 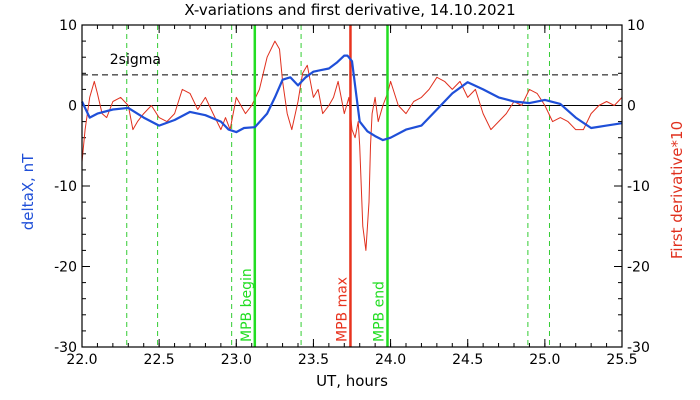 What do you see at coordinates (65, 187) in the screenshot?
I see `y-tick-label-left: -10` at bounding box center [65, 187].